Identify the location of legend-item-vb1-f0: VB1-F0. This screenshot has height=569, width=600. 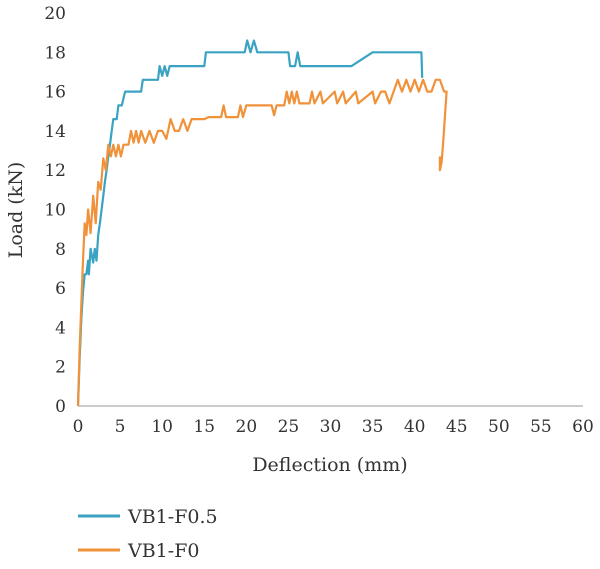
(138, 551).